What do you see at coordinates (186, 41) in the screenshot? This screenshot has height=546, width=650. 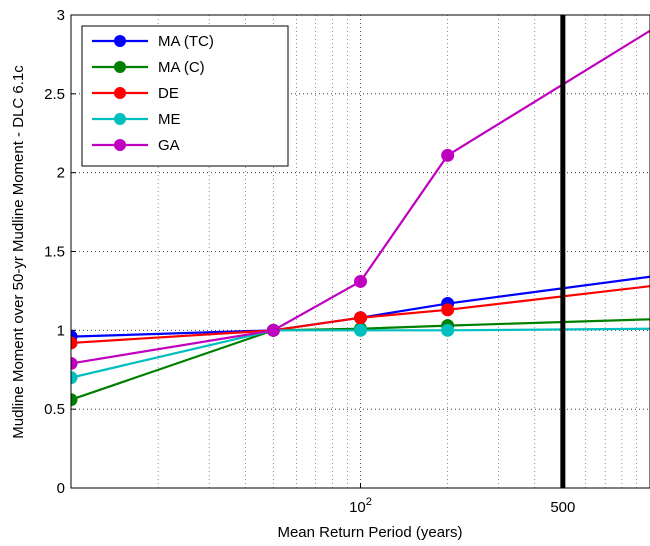 I see `legend-label: MA (TC)` at bounding box center [186, 41].